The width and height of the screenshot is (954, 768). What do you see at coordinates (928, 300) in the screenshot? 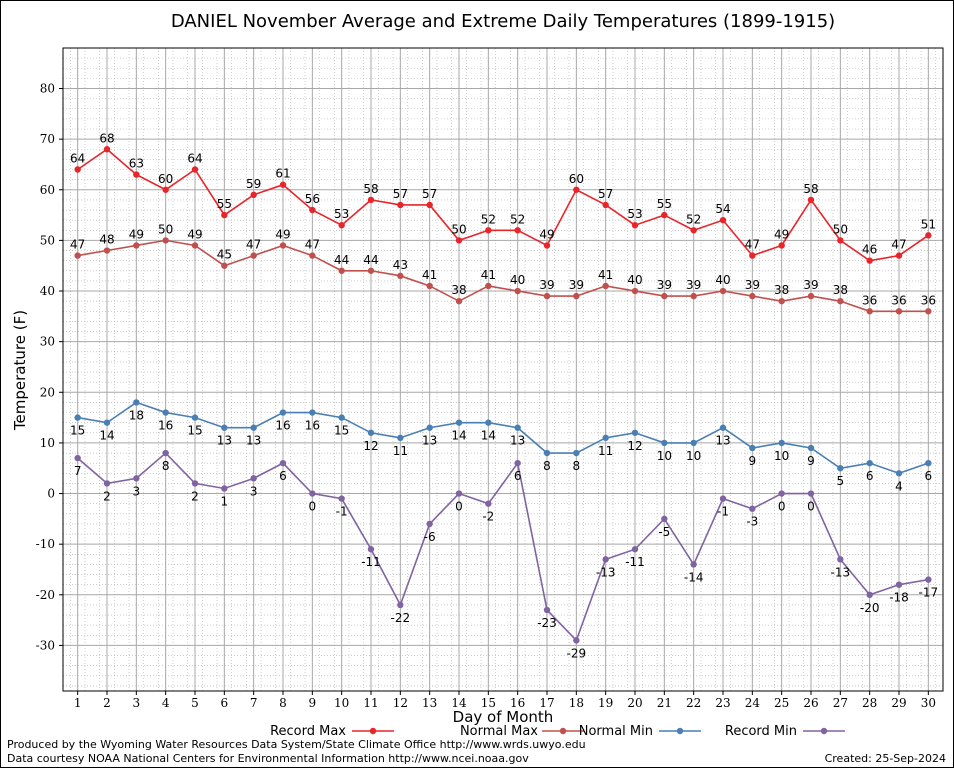
I see `normal-max-data-label: 36` at bounding box center [928, 300].